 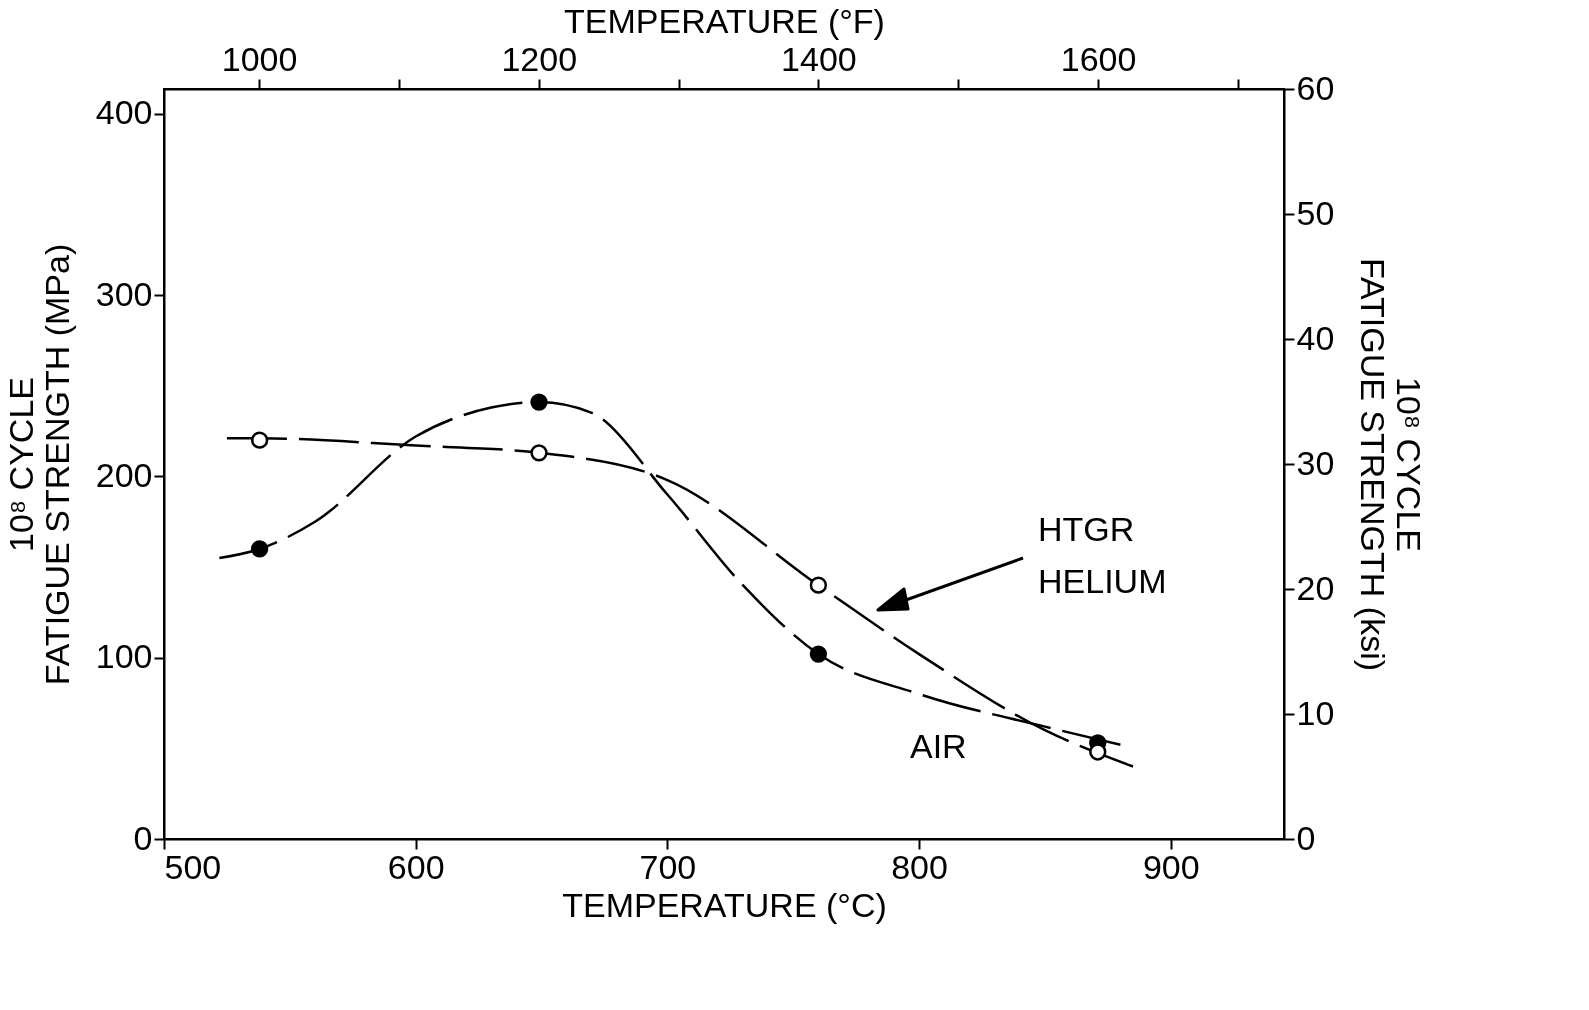 What do you see at coordinates (1315, 587) in the screenshot?
I see `y2-tick-label: 20` at bounding box center [1315, 587].